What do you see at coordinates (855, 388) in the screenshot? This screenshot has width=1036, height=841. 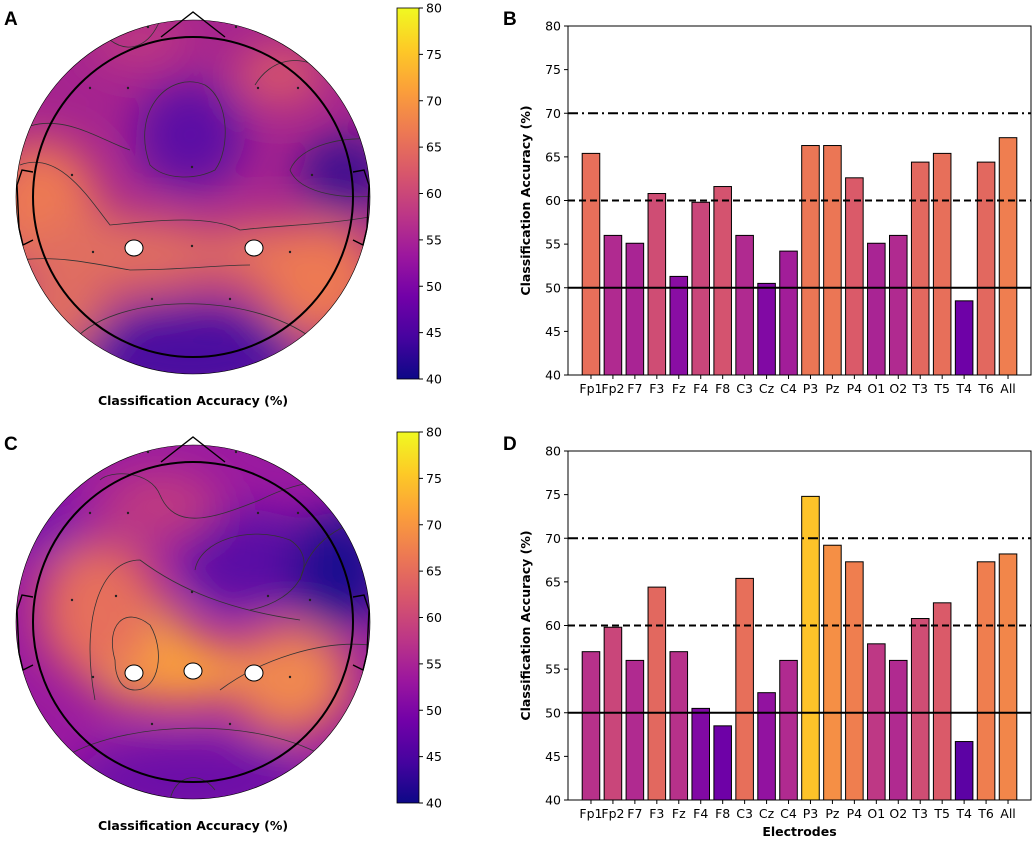 I see `chart-b-xtick-label: P4` at bounding box center [855, 388].